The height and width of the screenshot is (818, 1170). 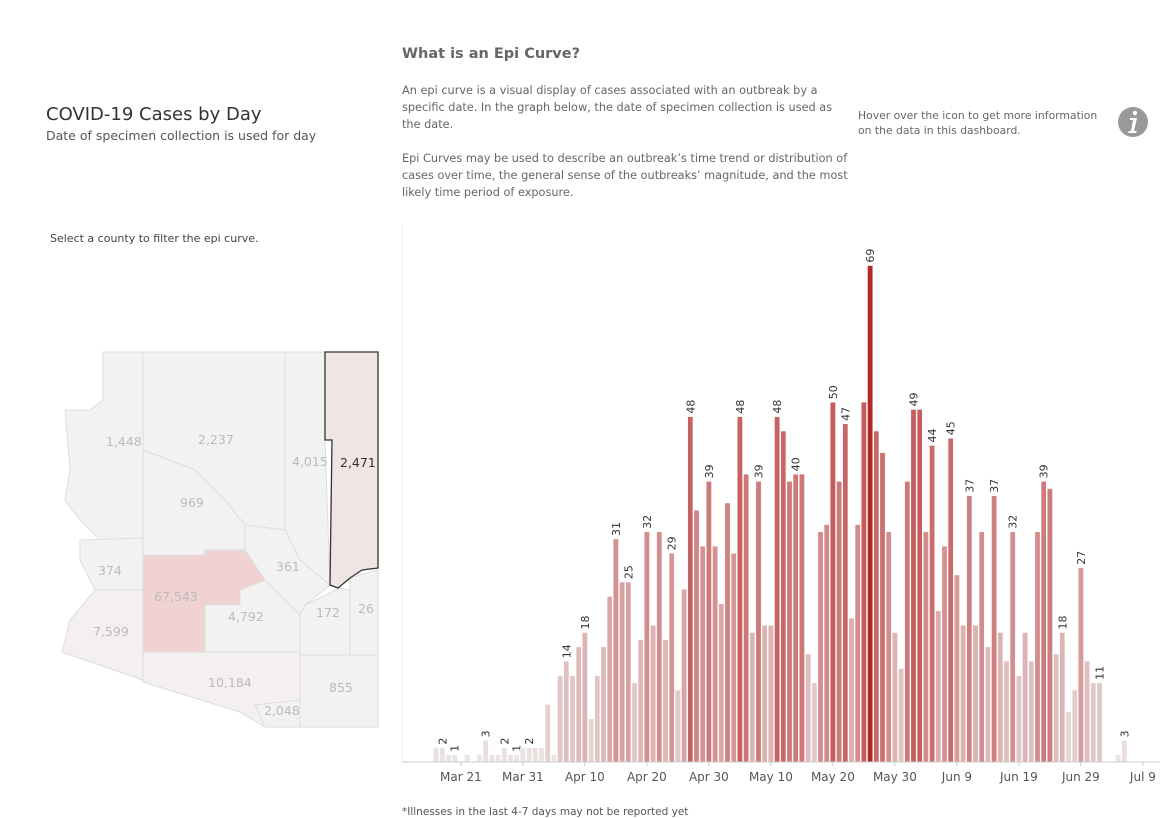 What do you see at coordinates (111, 631) in the screenshot?
I see `county-value: 7,599` at bounding box center [111, 631].